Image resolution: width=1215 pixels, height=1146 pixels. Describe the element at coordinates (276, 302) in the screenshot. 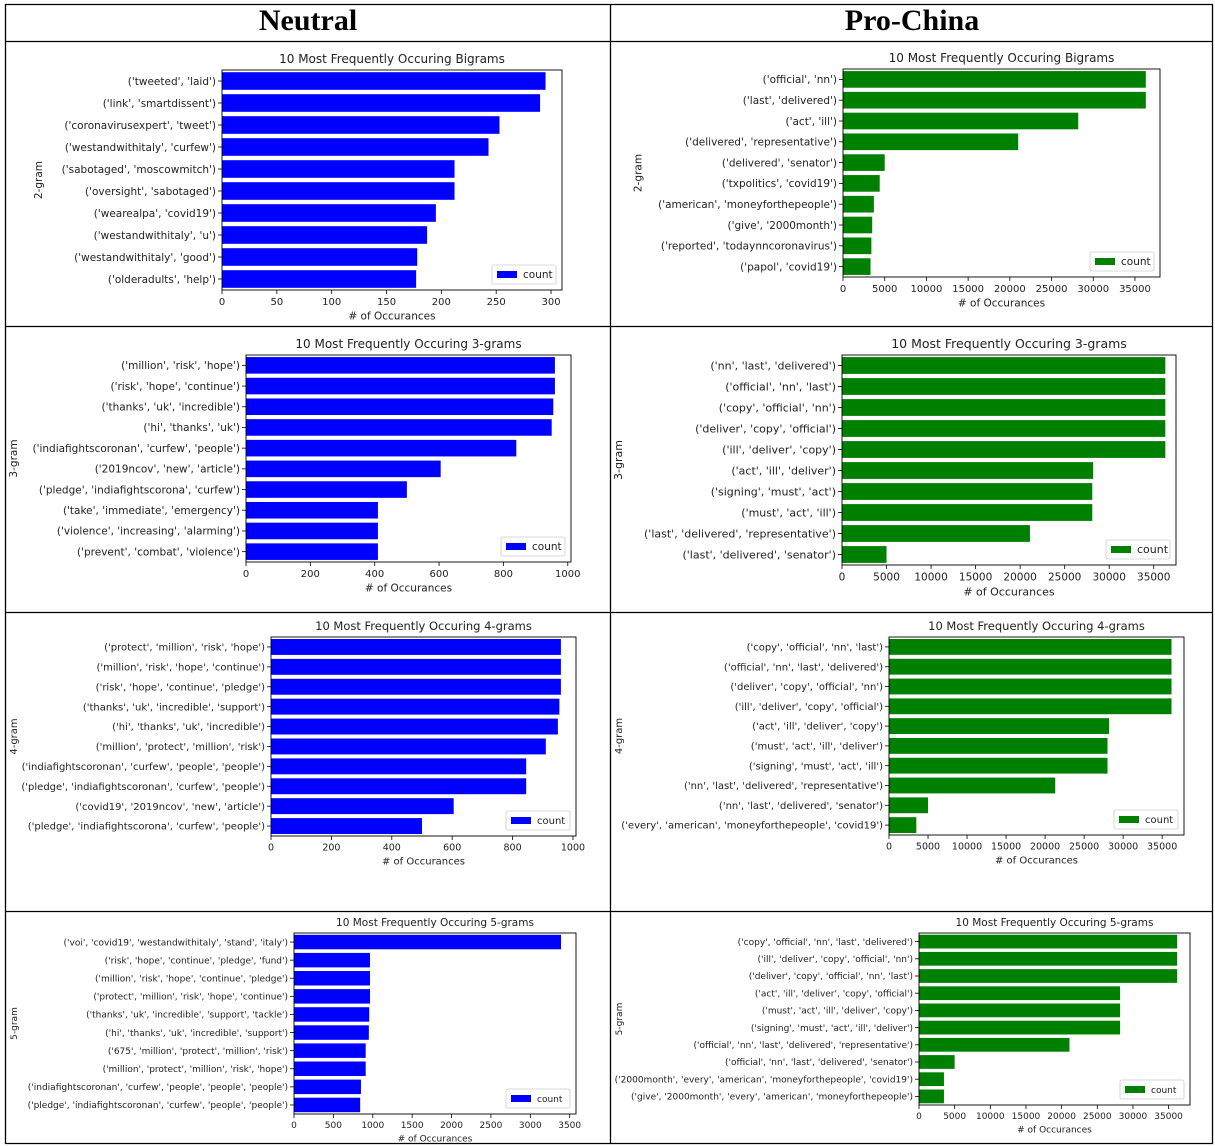

I see `x-tick-label: 50` at that location.